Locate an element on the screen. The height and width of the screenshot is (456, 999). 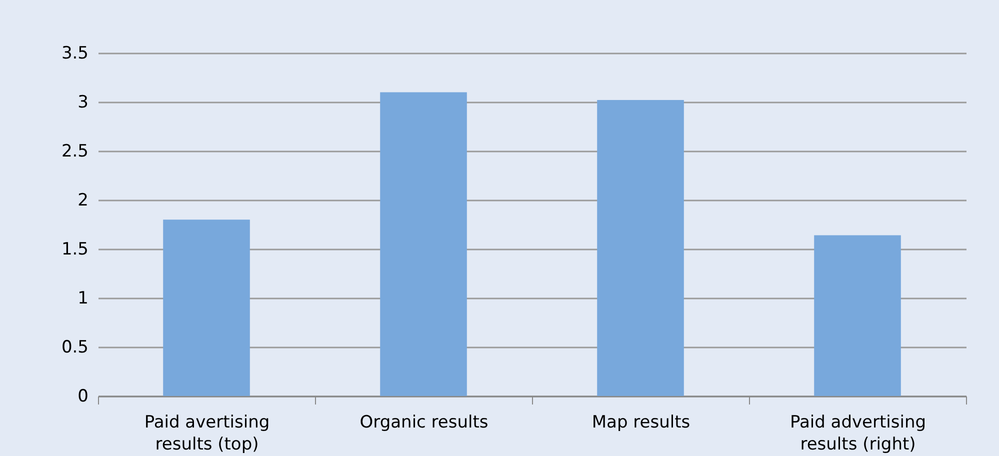
x-tick-label: Map results is located at coordinates (641, 422).